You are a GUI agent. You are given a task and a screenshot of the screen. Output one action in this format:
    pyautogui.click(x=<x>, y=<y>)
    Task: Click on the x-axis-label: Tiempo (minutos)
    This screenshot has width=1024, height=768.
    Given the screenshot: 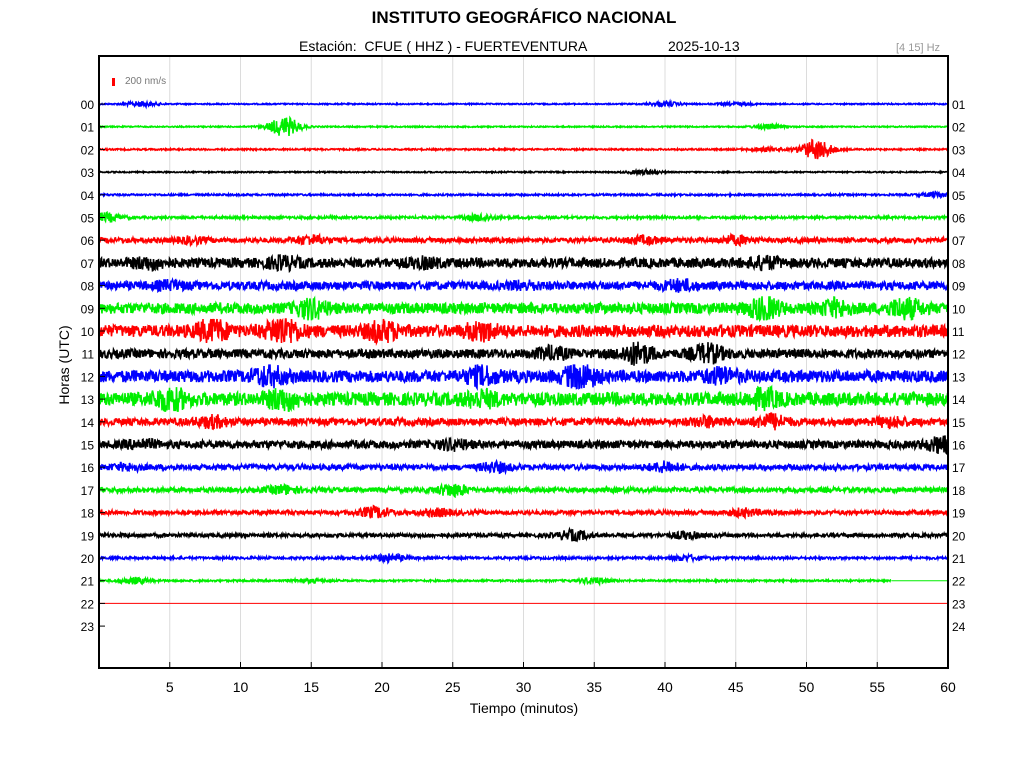 What is the action you would take?
    pyautogui.click(x=524, y=708)
    